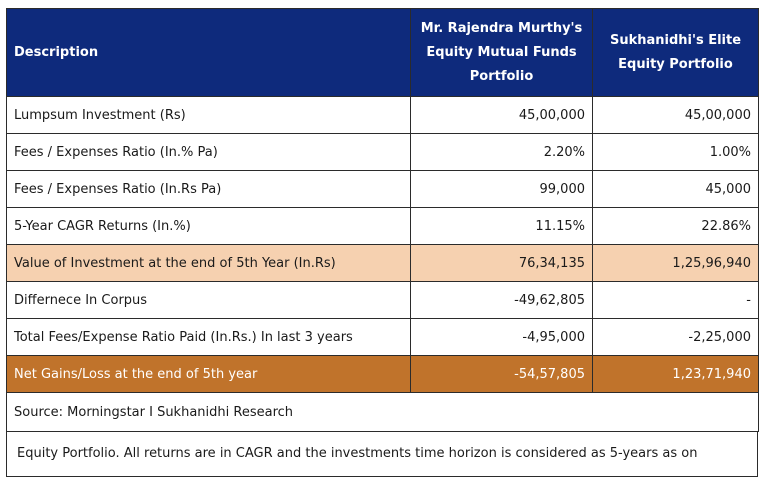 The width and height of the screenshot is (768, 481). Describe the element at coordinates (208, 226) in the screenshot. I see `row-label: 5-Year CAGR Returns (In.%)` at that location.